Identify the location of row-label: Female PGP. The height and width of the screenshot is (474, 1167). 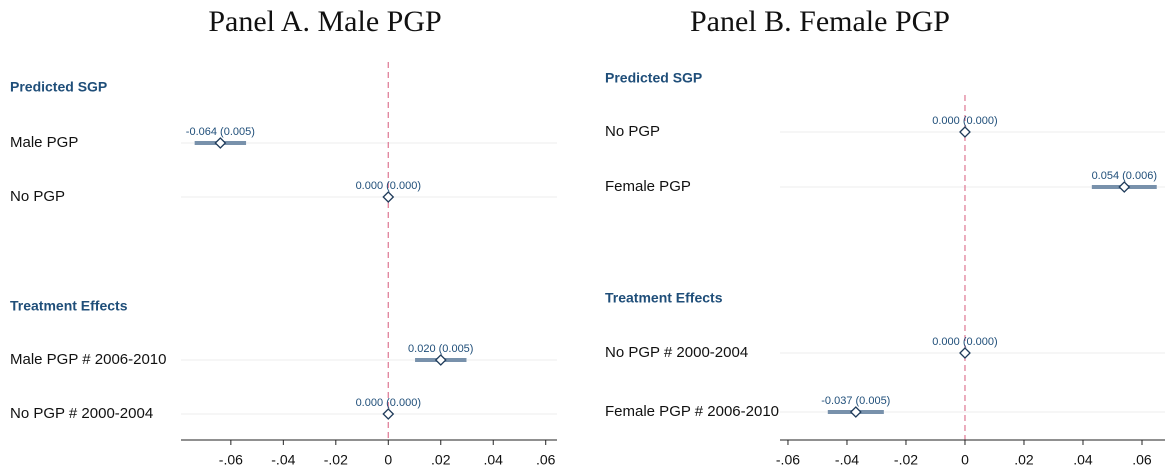
(648, 186).